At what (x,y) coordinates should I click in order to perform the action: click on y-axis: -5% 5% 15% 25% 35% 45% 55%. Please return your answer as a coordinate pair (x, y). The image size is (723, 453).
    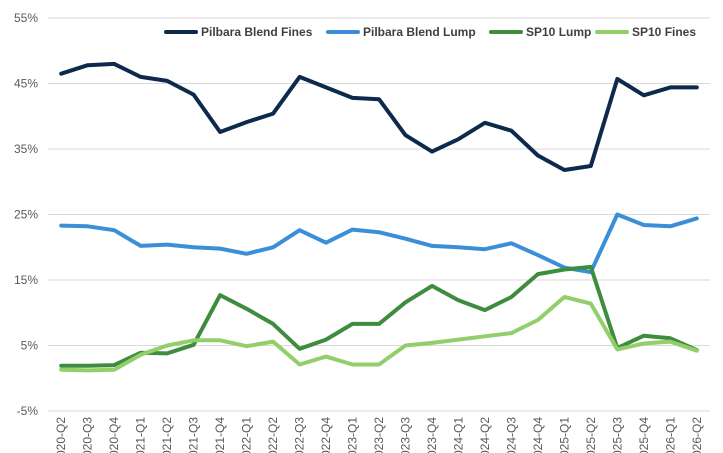
    Looking at the image, I should click on (26, 214).